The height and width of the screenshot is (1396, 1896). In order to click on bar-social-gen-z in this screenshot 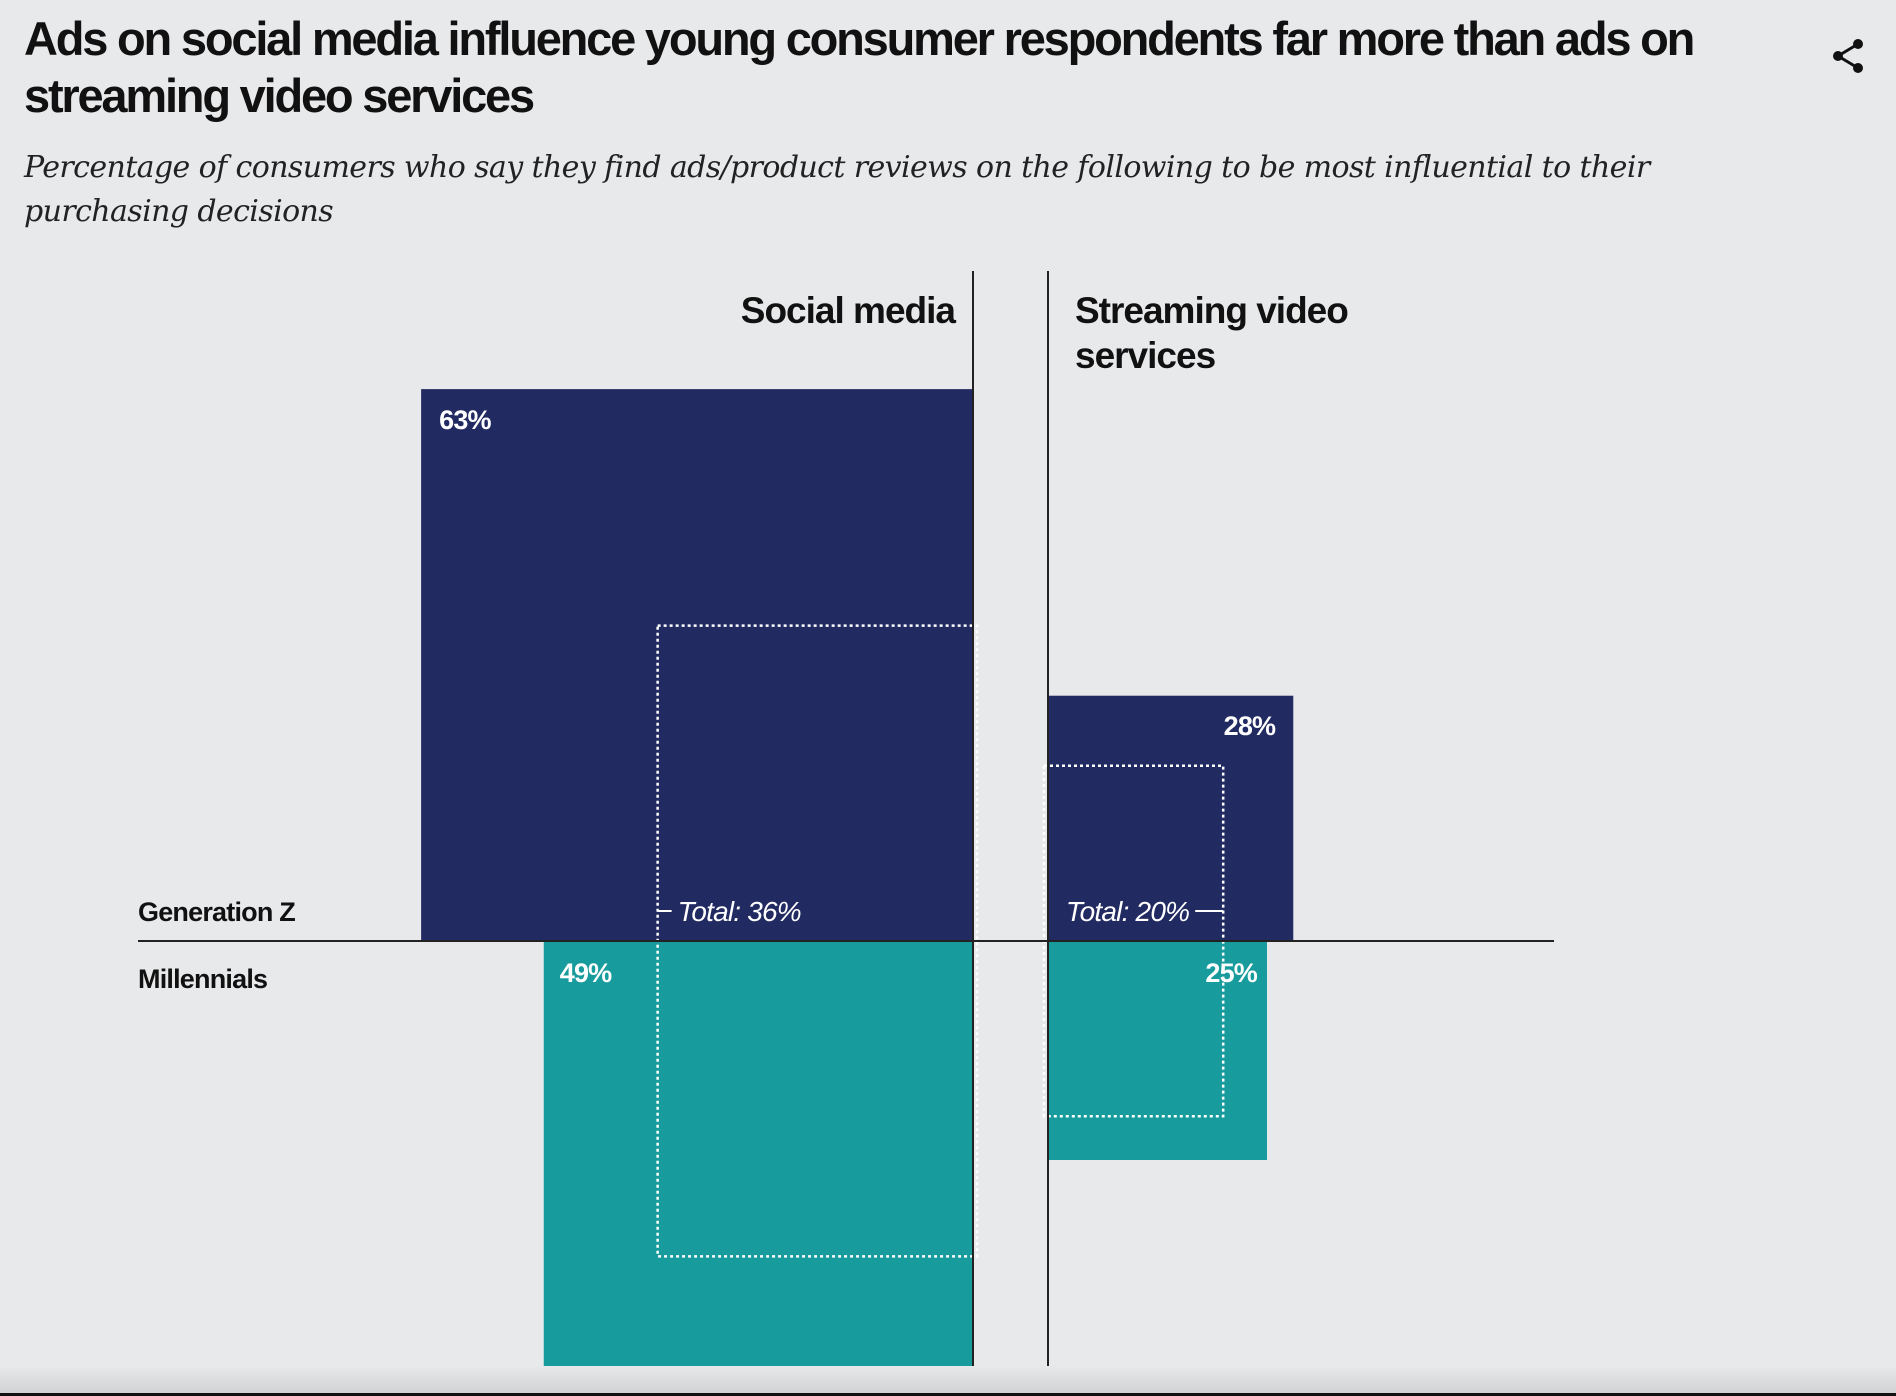, I will do `click(697, 665)`.